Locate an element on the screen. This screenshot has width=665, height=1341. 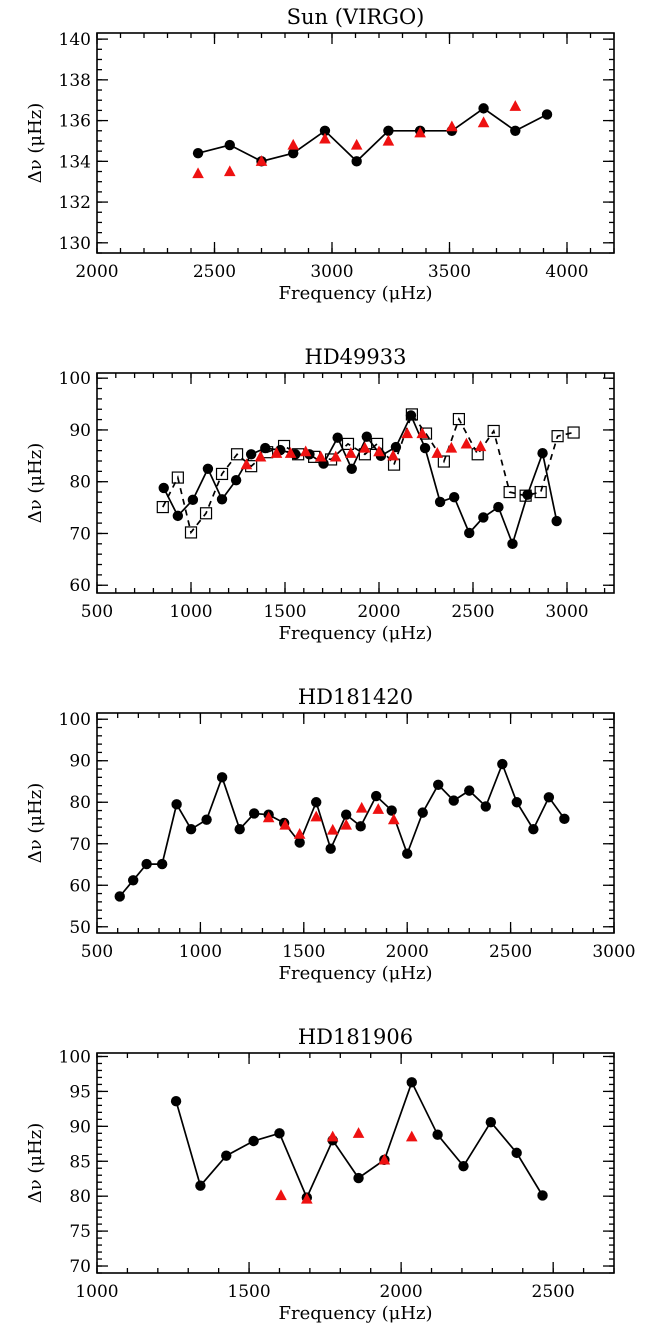
y-tick-label: 136 is located at coordinates (75, 122).